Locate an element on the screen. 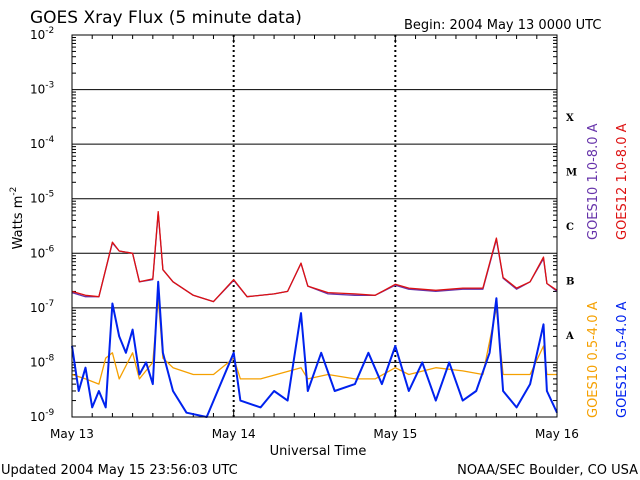 Image resolution: width=640 pixels, height=480 pixels. legend-entry: GOES10 1.0-8.0 A is located at coordinates (593, 181).